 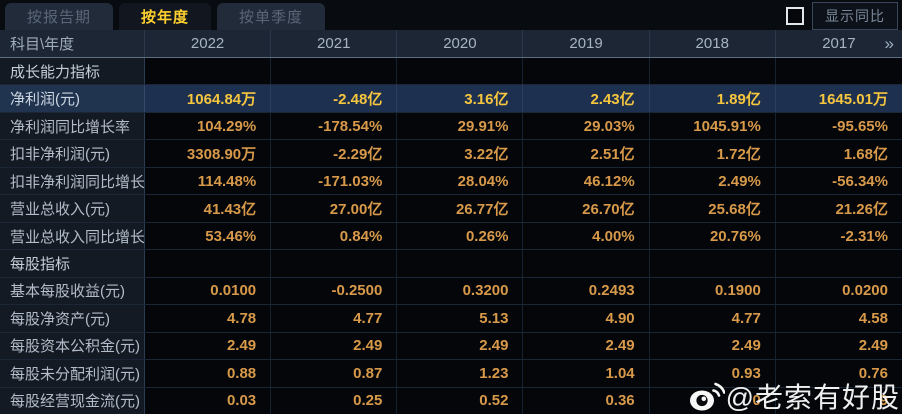 I want to click on cell-value: -2.31%, so click(x=838, y=236).